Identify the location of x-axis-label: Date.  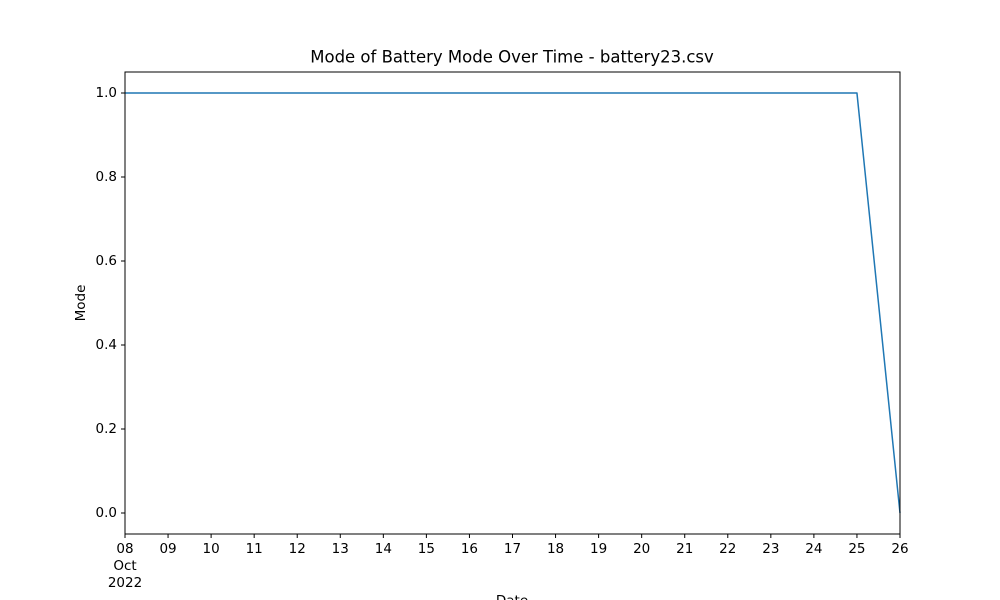
(512, 596).